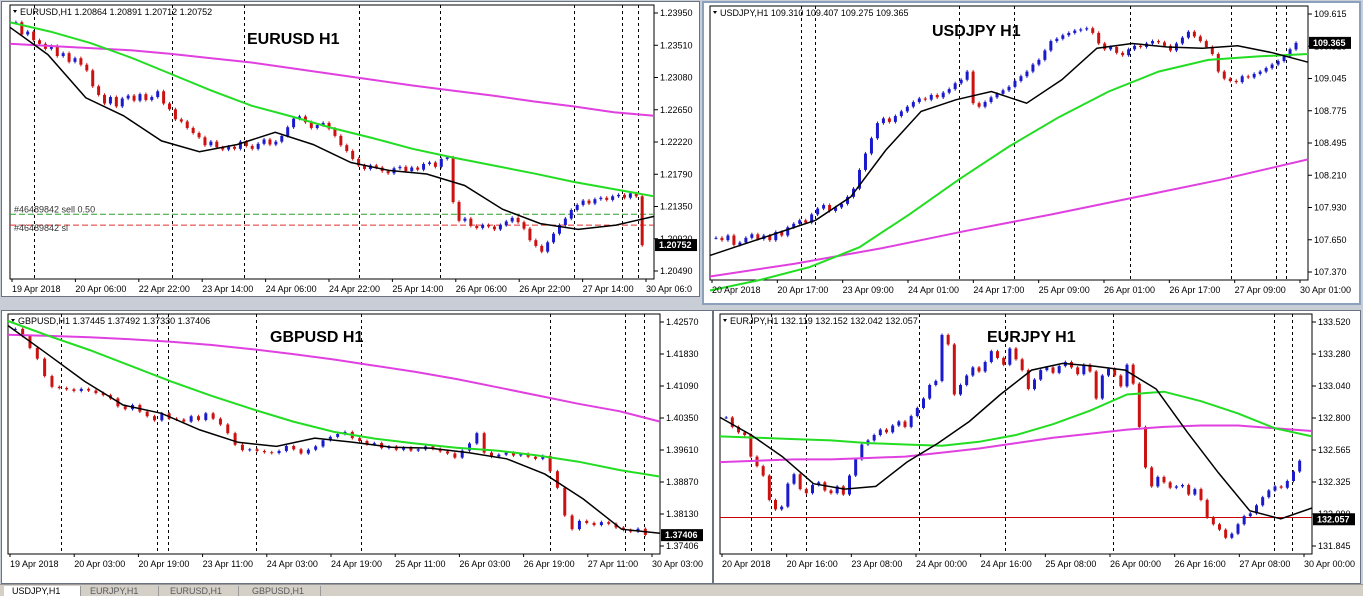  Describe the element at coordinates (1260, 290) in the screenshot. I see `time-tick-label: 27 Apr 09:00` at that location.